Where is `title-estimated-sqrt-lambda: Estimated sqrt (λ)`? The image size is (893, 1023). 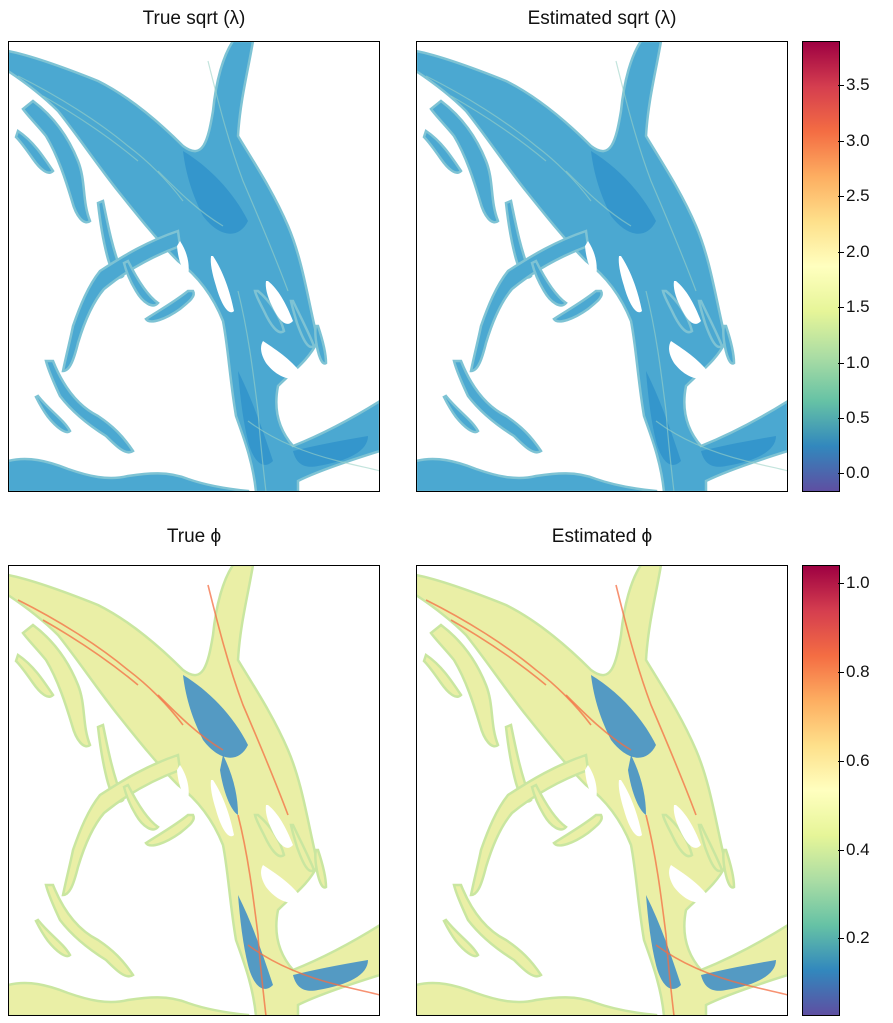 title-estimated-sqrt-lambda: Estimated sqrt (λ) is located at coordinates (602, 18).